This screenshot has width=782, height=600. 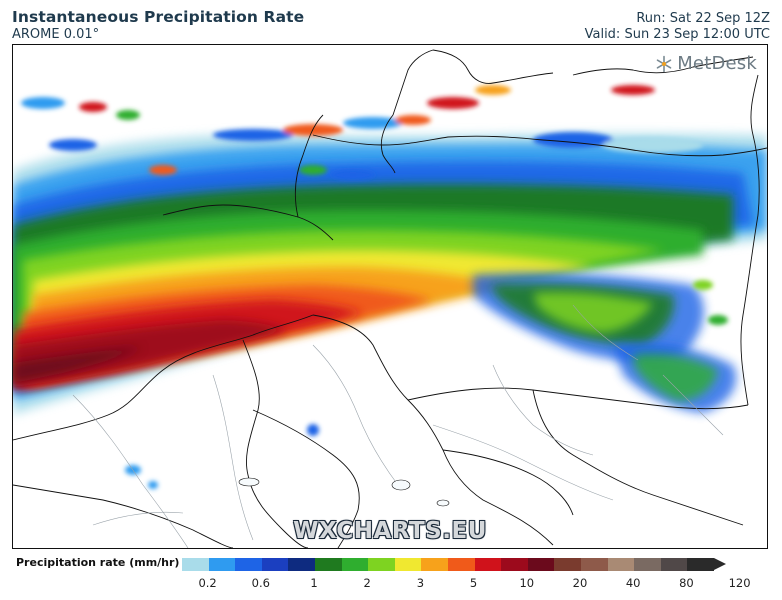 I want to click on lakes, so click(x=344, y=492).